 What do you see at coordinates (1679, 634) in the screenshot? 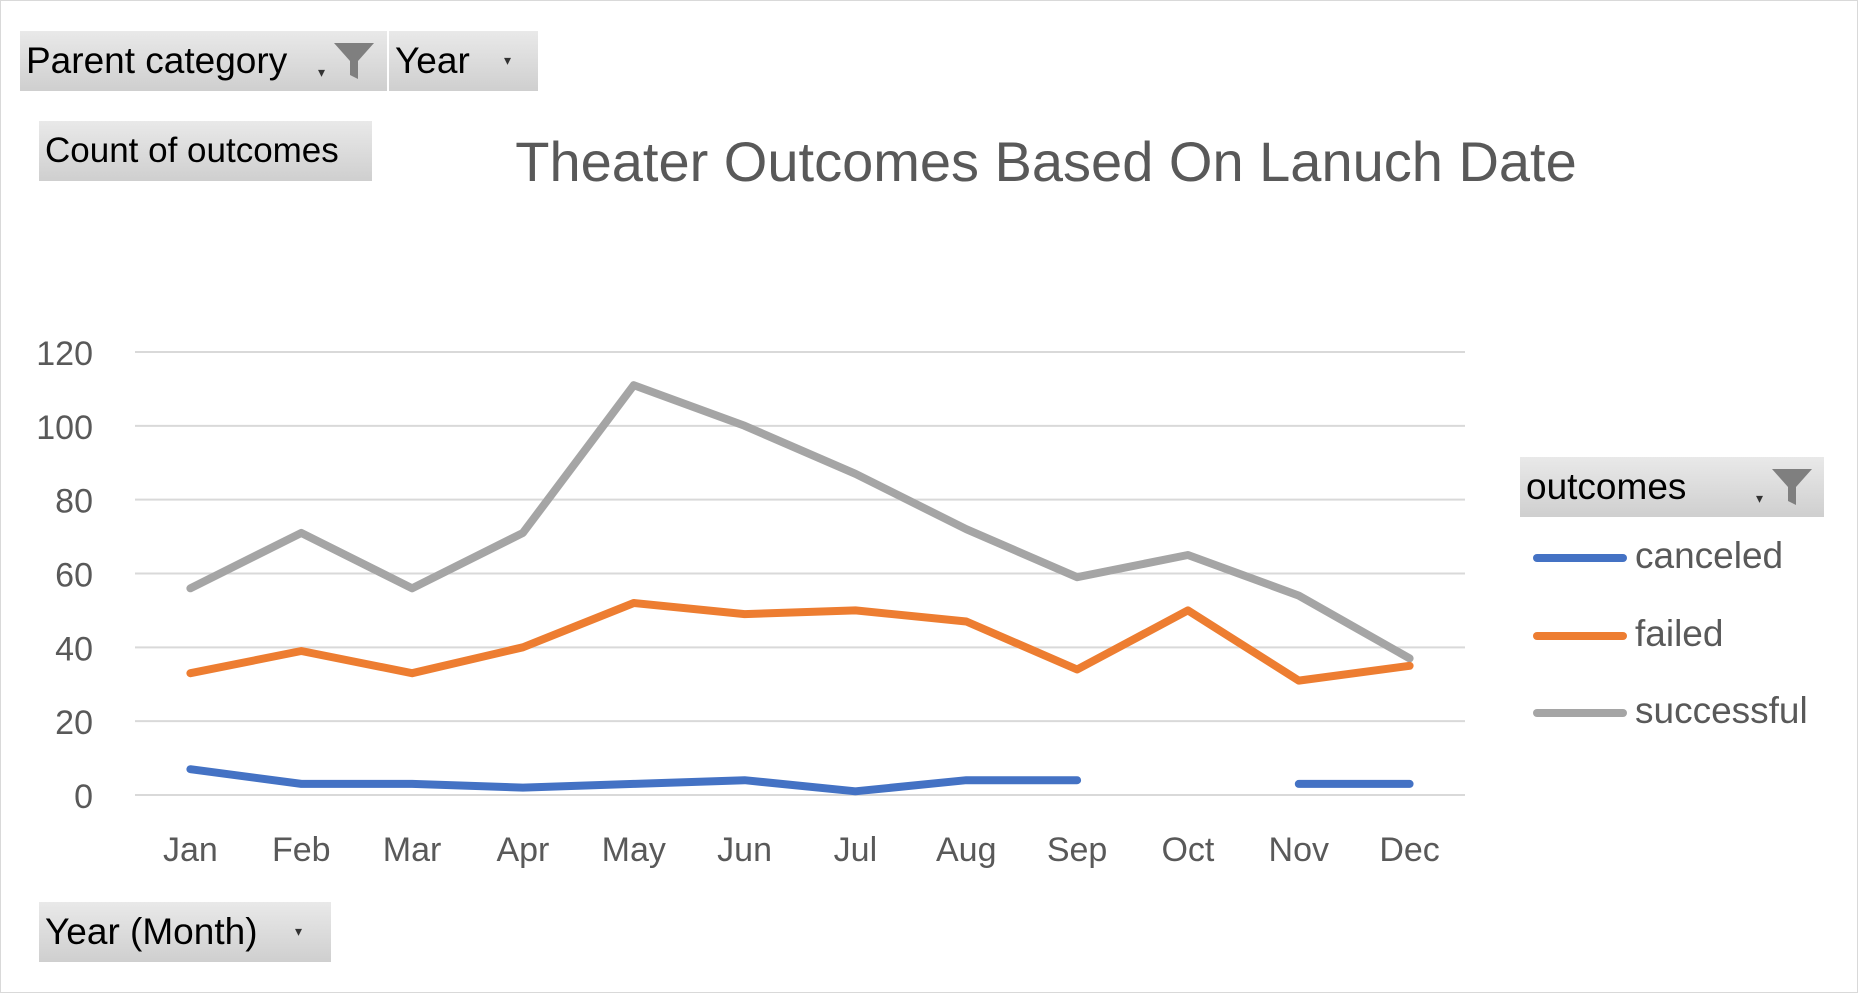
I see `legend-label-failed: failed` at bounding box center [1679, 634].